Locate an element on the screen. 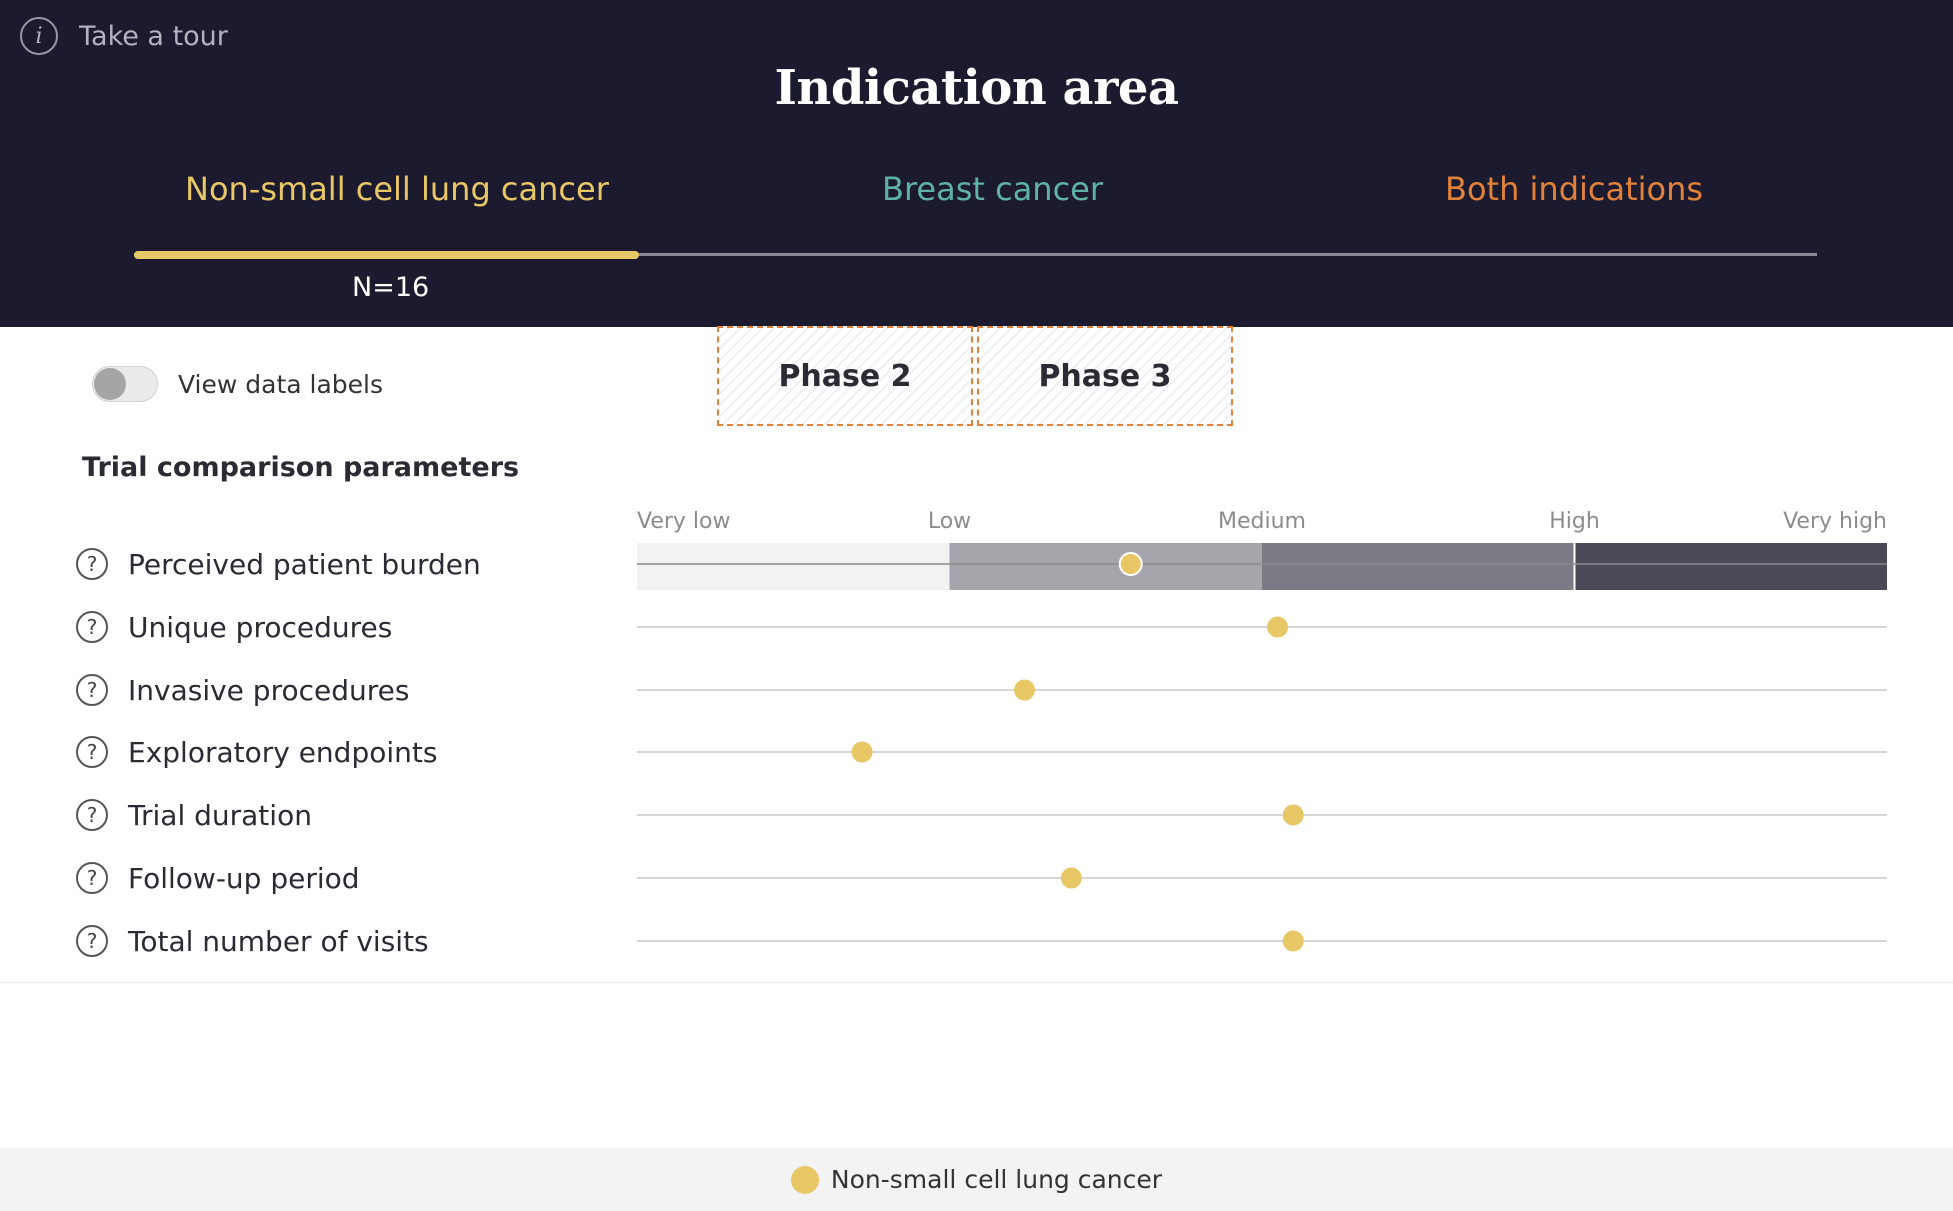  parameter-label: Total number of visits is located at coordinates (278, 941).